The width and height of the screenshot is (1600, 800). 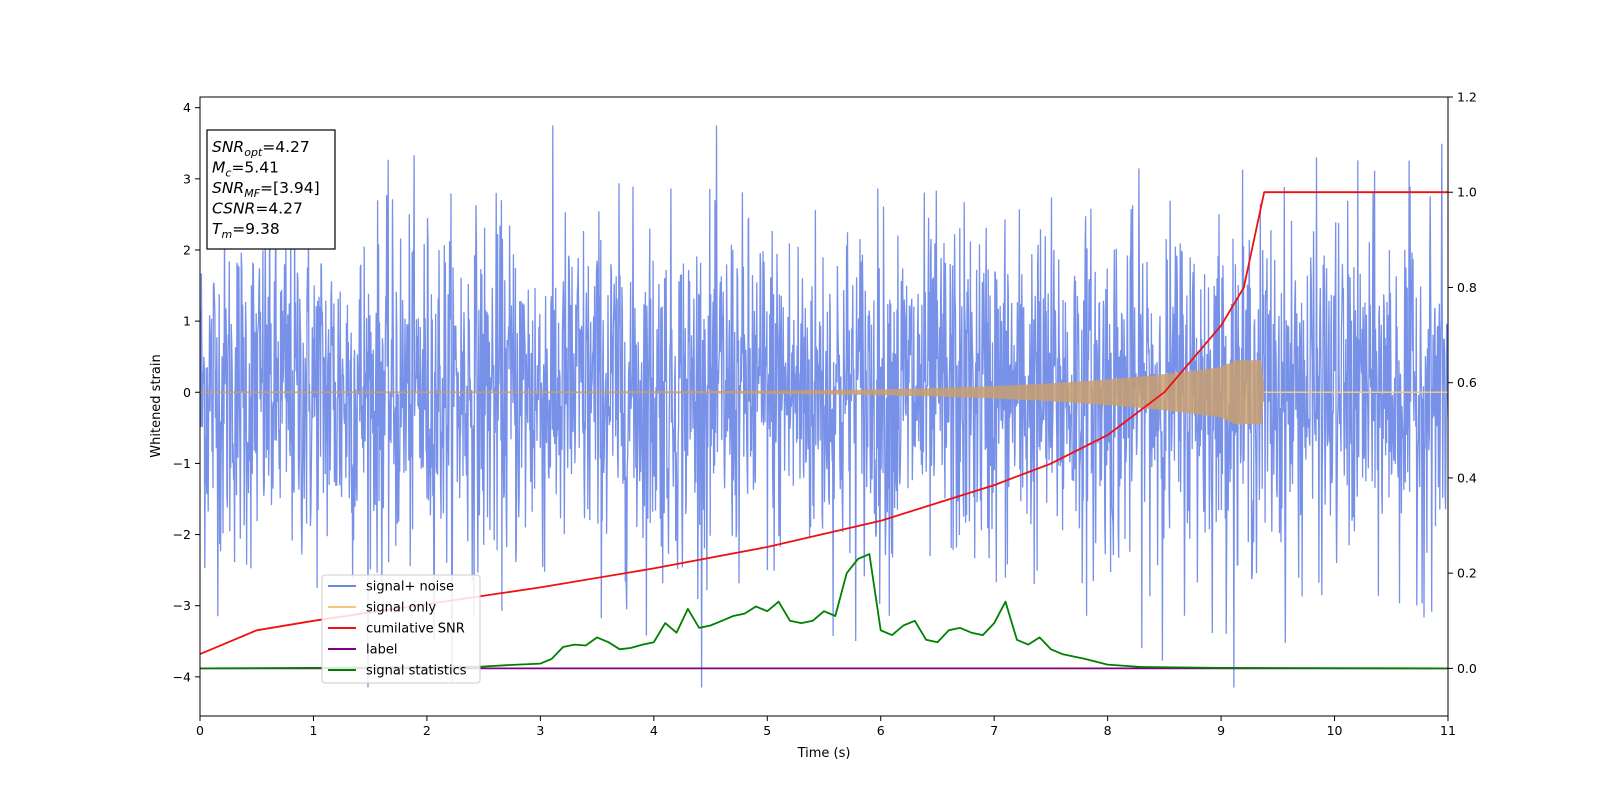 What do you see at coordinates (994, 730) in the screenshot?
I see `x-tick-label: 7` at bounding box center [994, 730].